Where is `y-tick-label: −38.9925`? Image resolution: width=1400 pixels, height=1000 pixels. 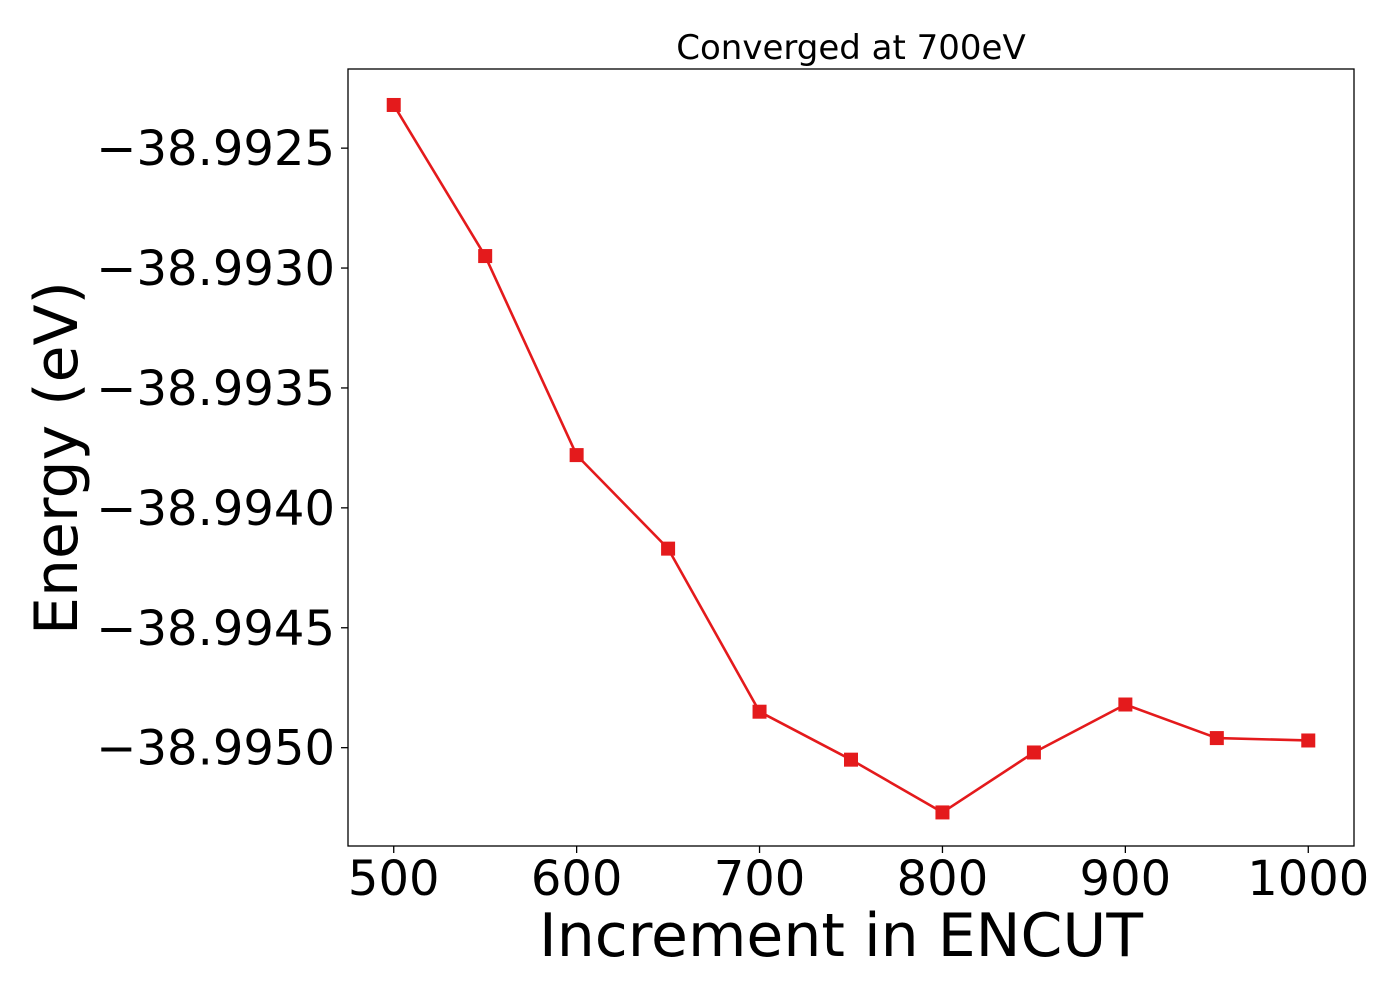
y-tick-label: −38.9925 is located at coordinates (215, 149).